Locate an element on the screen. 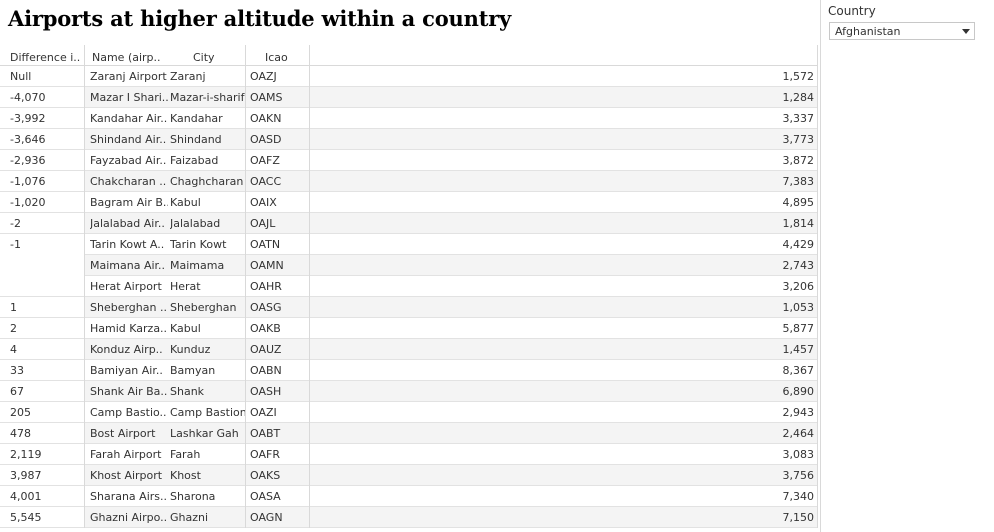  cell-icao: OAIX is located at coordinates (263, 202).